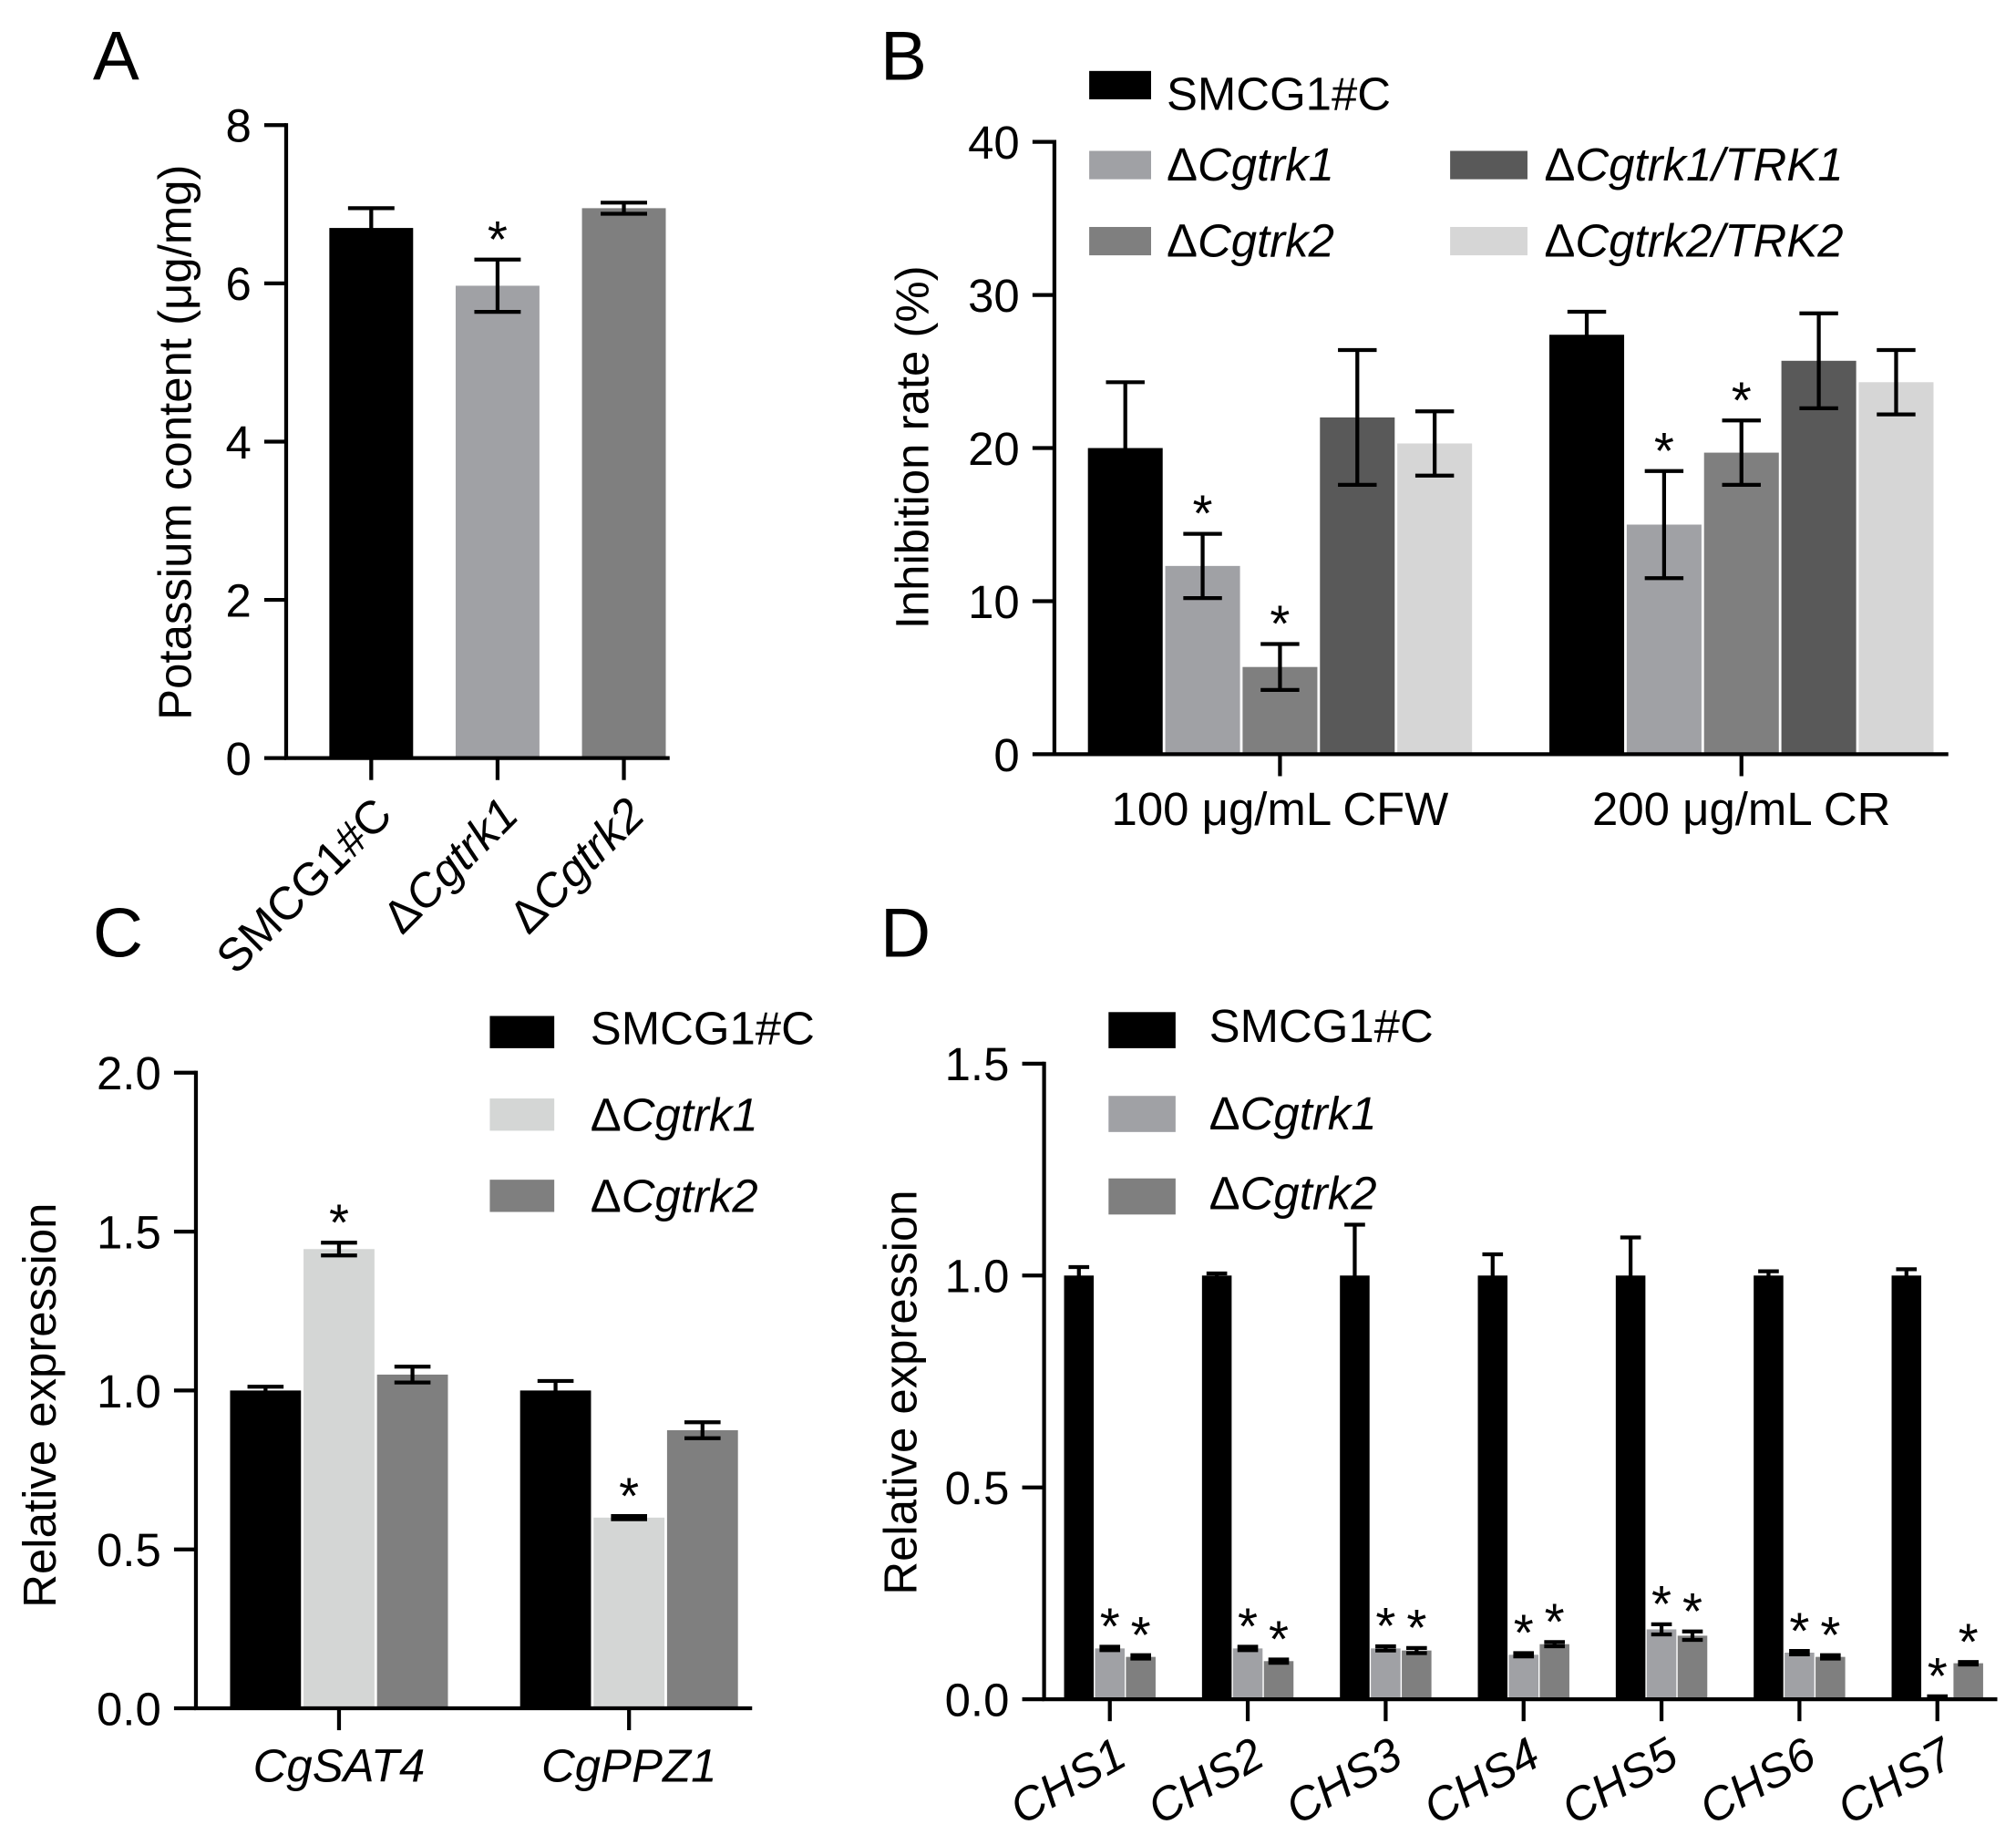  I want to click on panel-d-error-bar-delta-cgtrk2-chs3, so click(1416, 1650).